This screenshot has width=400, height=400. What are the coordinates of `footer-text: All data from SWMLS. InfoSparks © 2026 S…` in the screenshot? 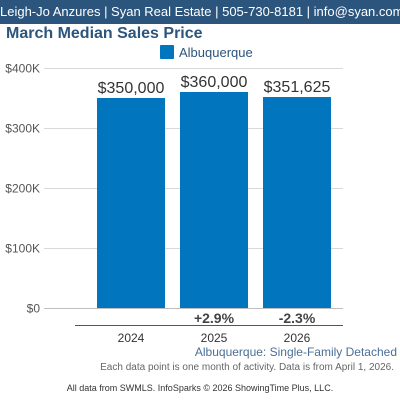 It's located at (200, 388).